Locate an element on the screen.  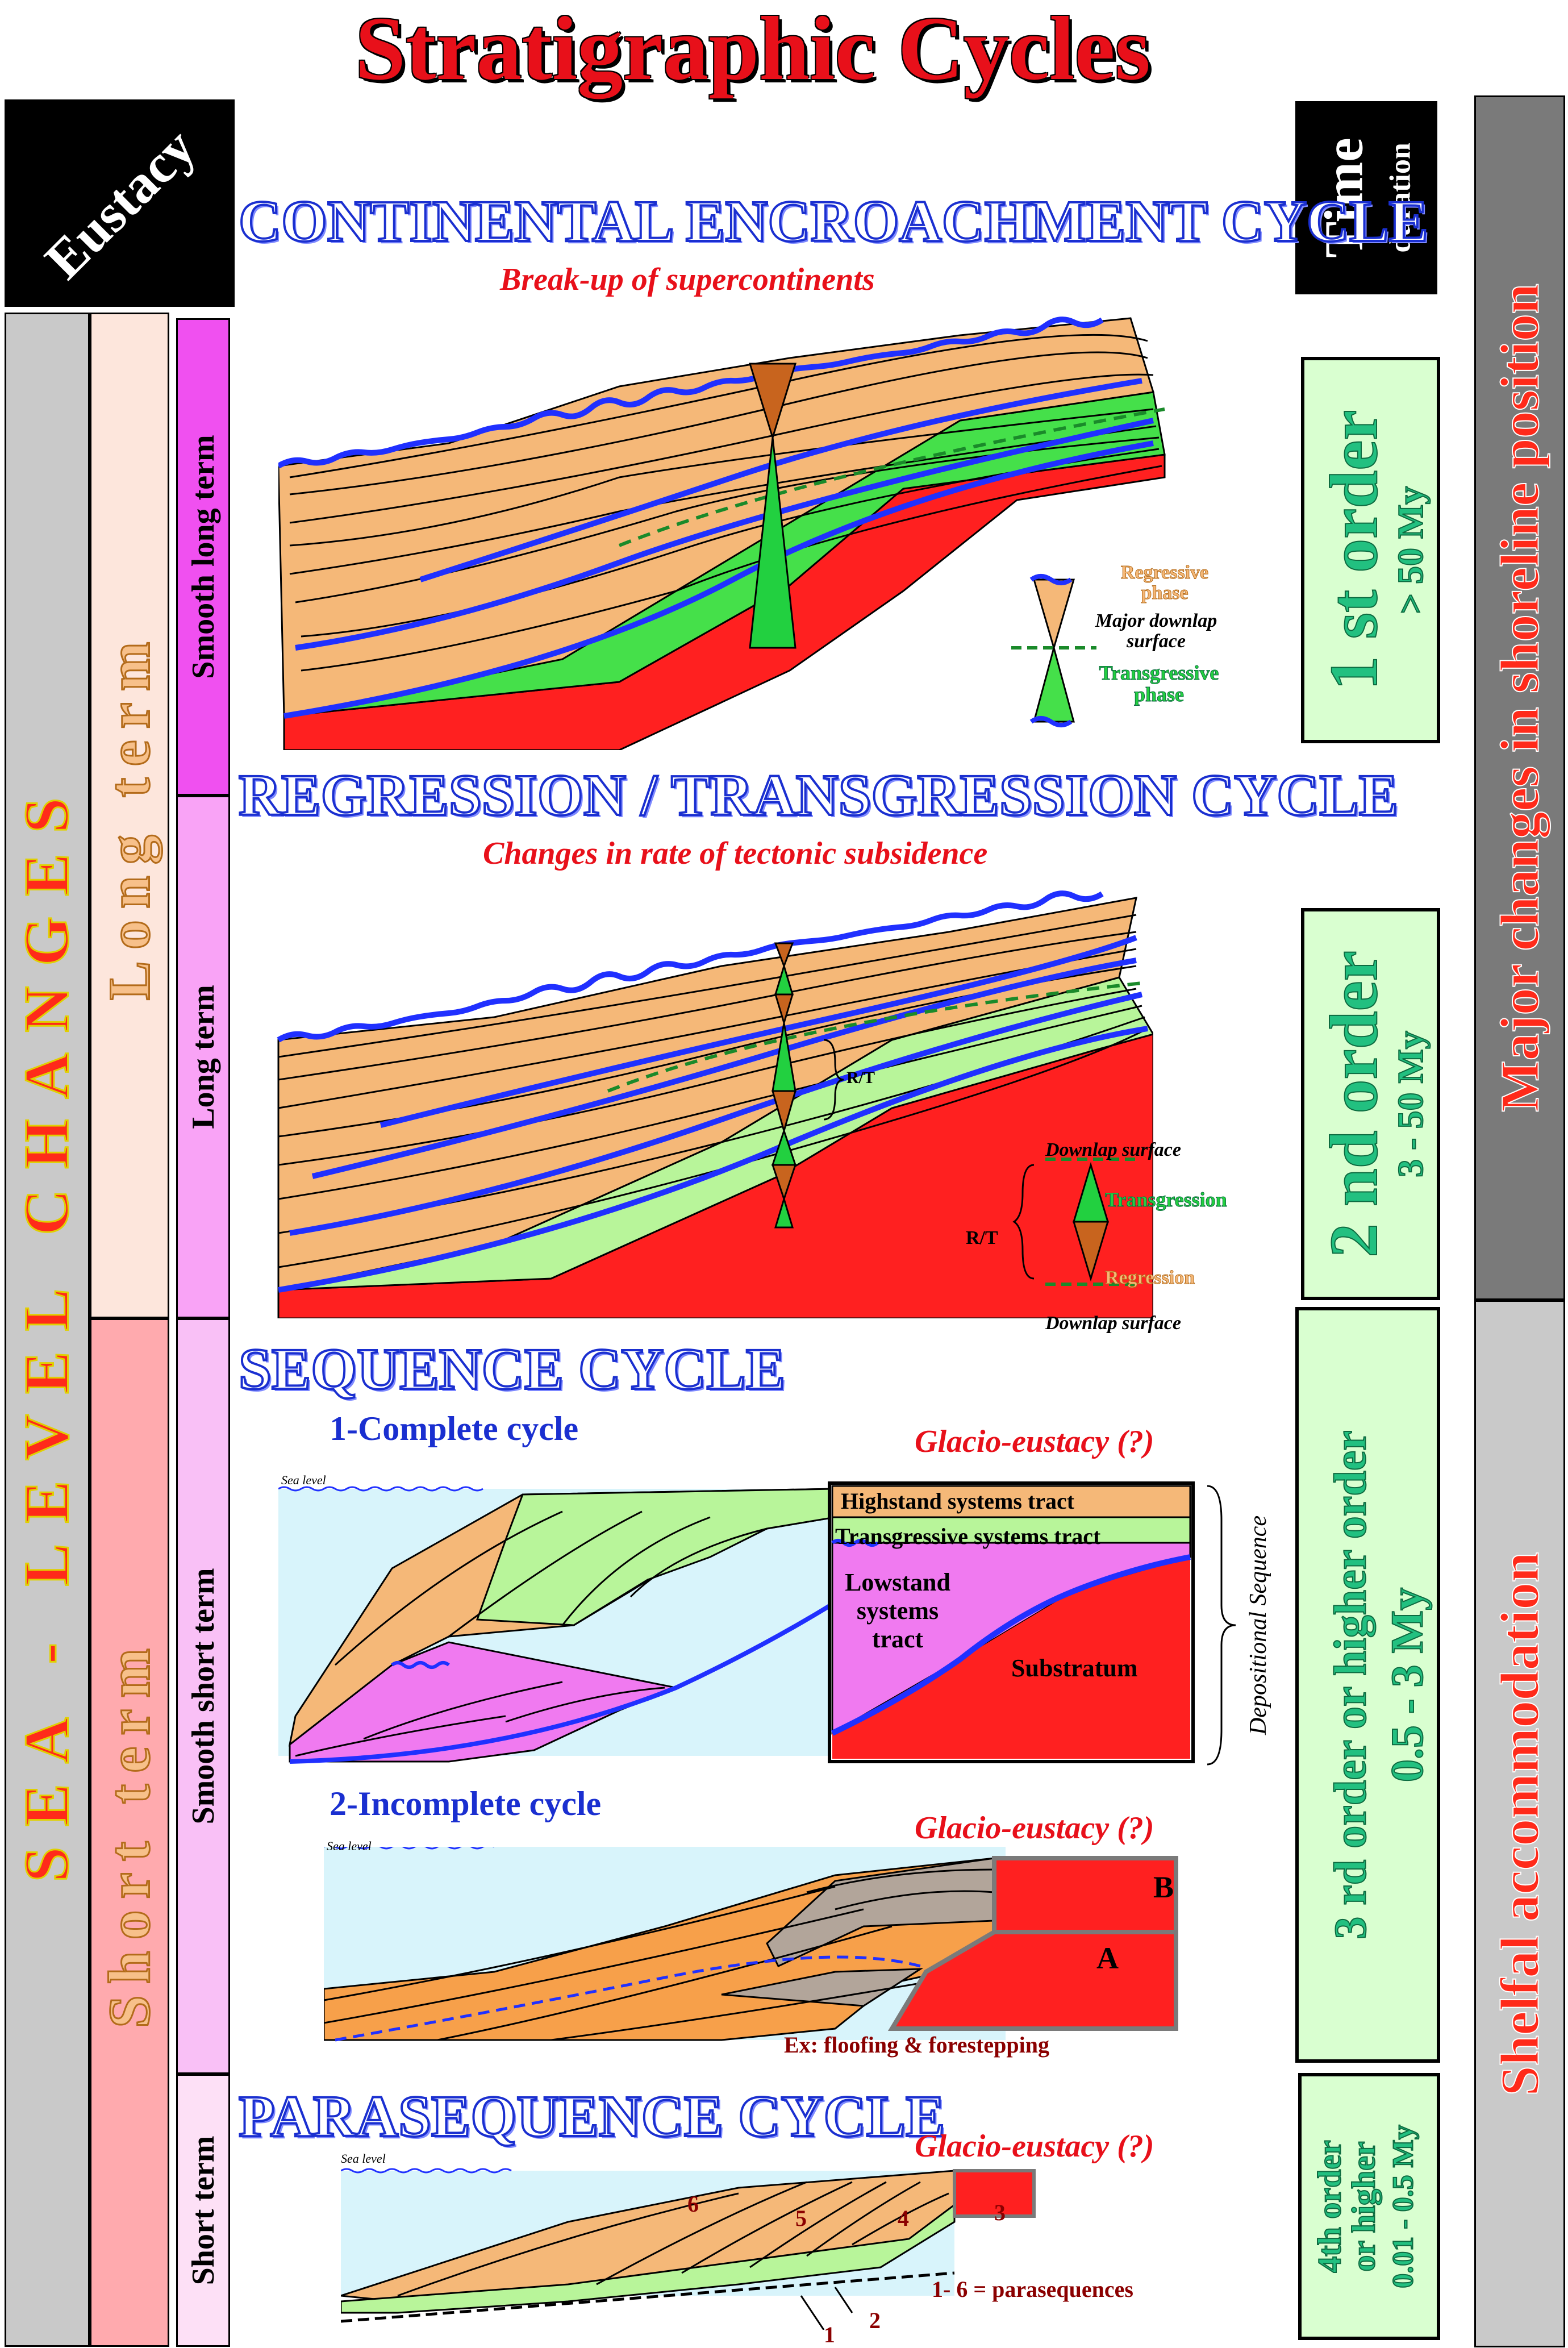
continental-title: CONTINENTAL ENCROACHMENT CYCLE is located at coordinates (833, 221).